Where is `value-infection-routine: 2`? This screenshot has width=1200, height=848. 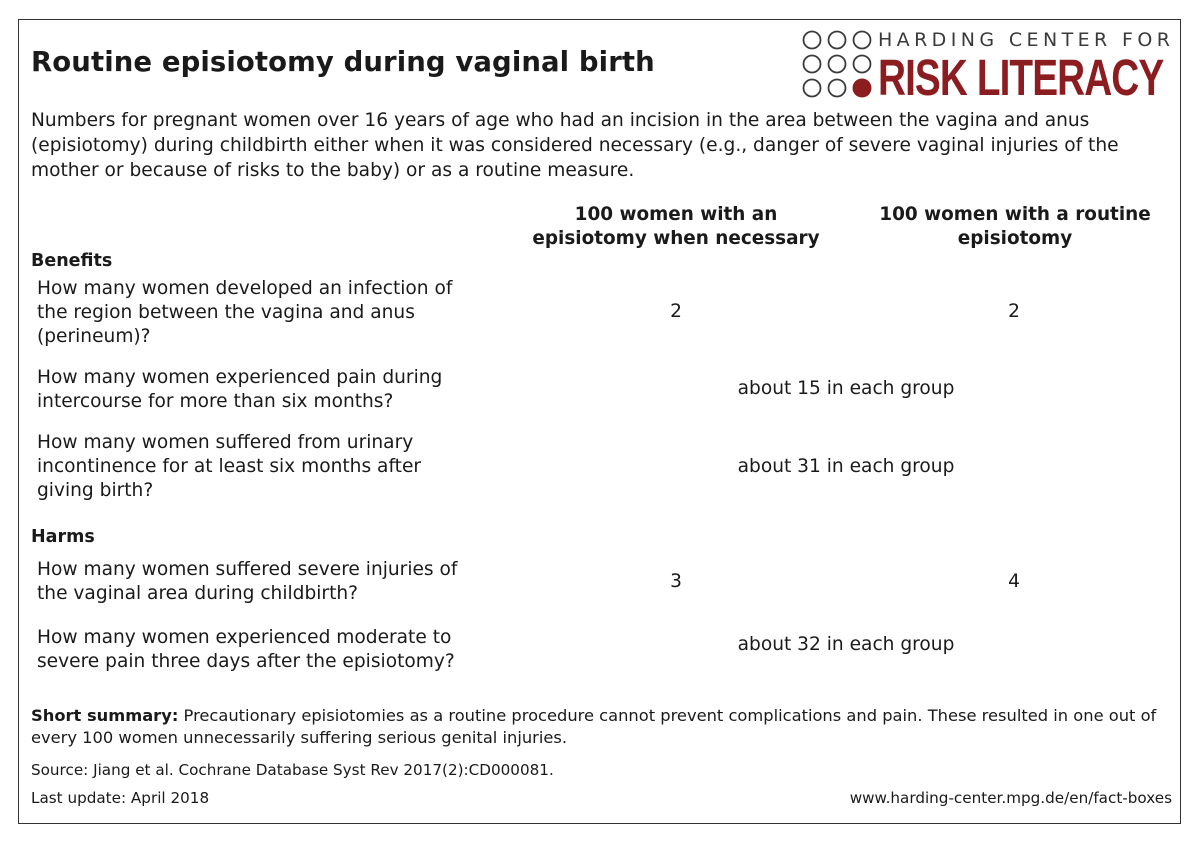 value-infection-routine: 2 is located at coordinates (1014, 311).